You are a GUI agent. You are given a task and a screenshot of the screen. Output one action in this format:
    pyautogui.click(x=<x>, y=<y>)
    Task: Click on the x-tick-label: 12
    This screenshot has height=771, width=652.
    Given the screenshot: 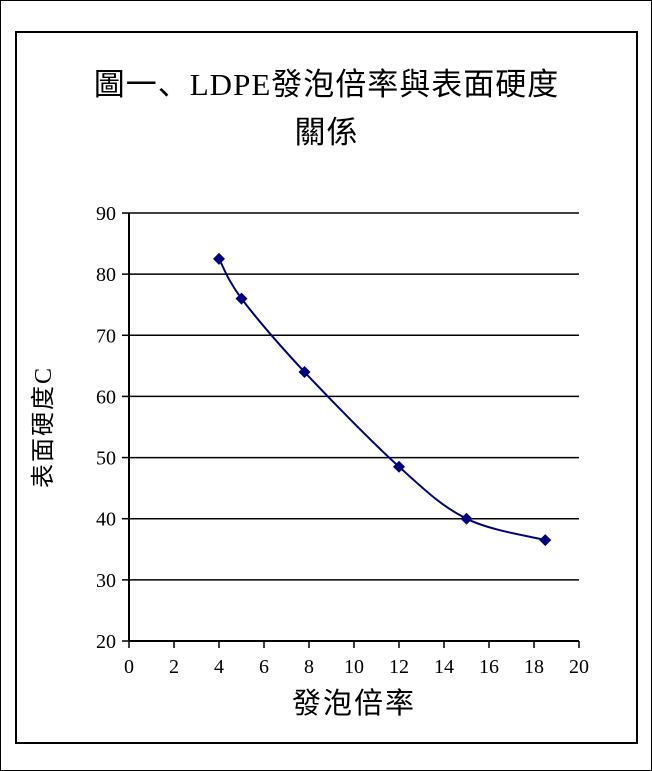 What is the action you would take?
    pyautogui.click(x=399, y=667)
    